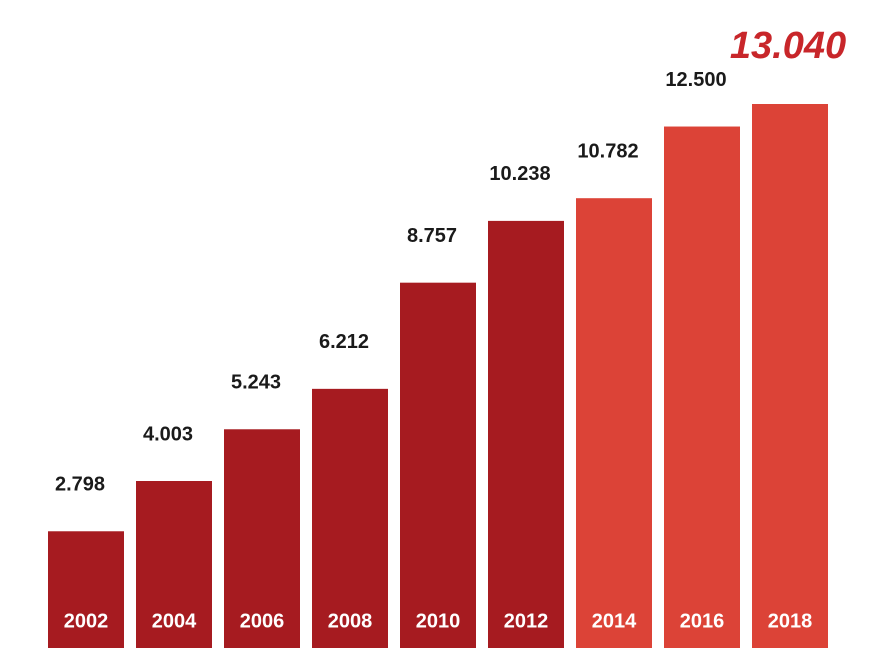 The image size is (890, 666). Describe the element at coordinates (519, 174) in the screenshot. I see `value-label: 10.238` at that location.